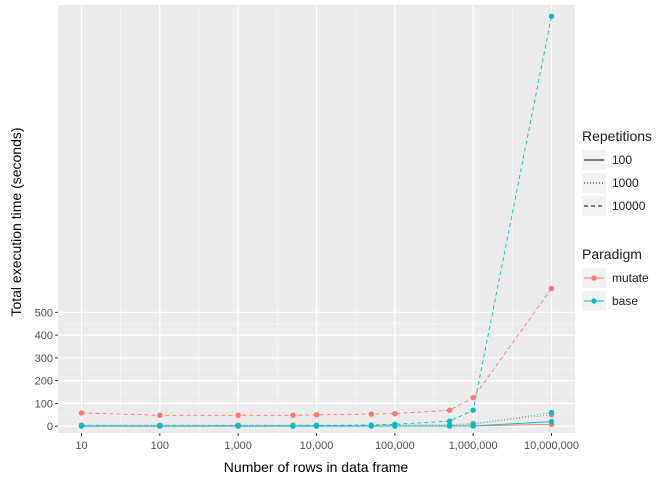  I want to click on x-tick-label: 10, so click(81, 446).